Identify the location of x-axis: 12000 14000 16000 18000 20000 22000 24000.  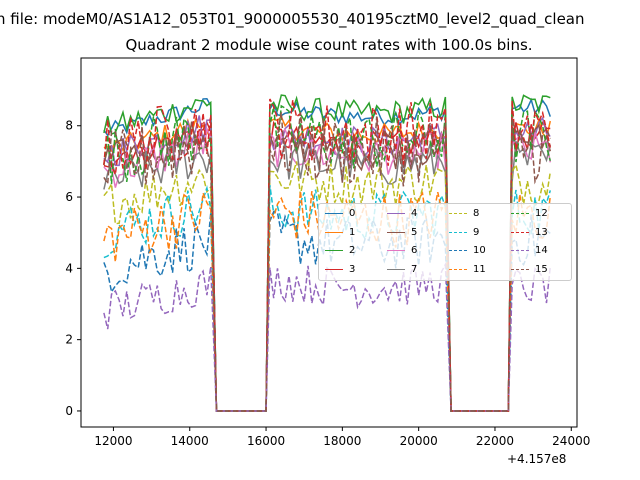
(342, 437).